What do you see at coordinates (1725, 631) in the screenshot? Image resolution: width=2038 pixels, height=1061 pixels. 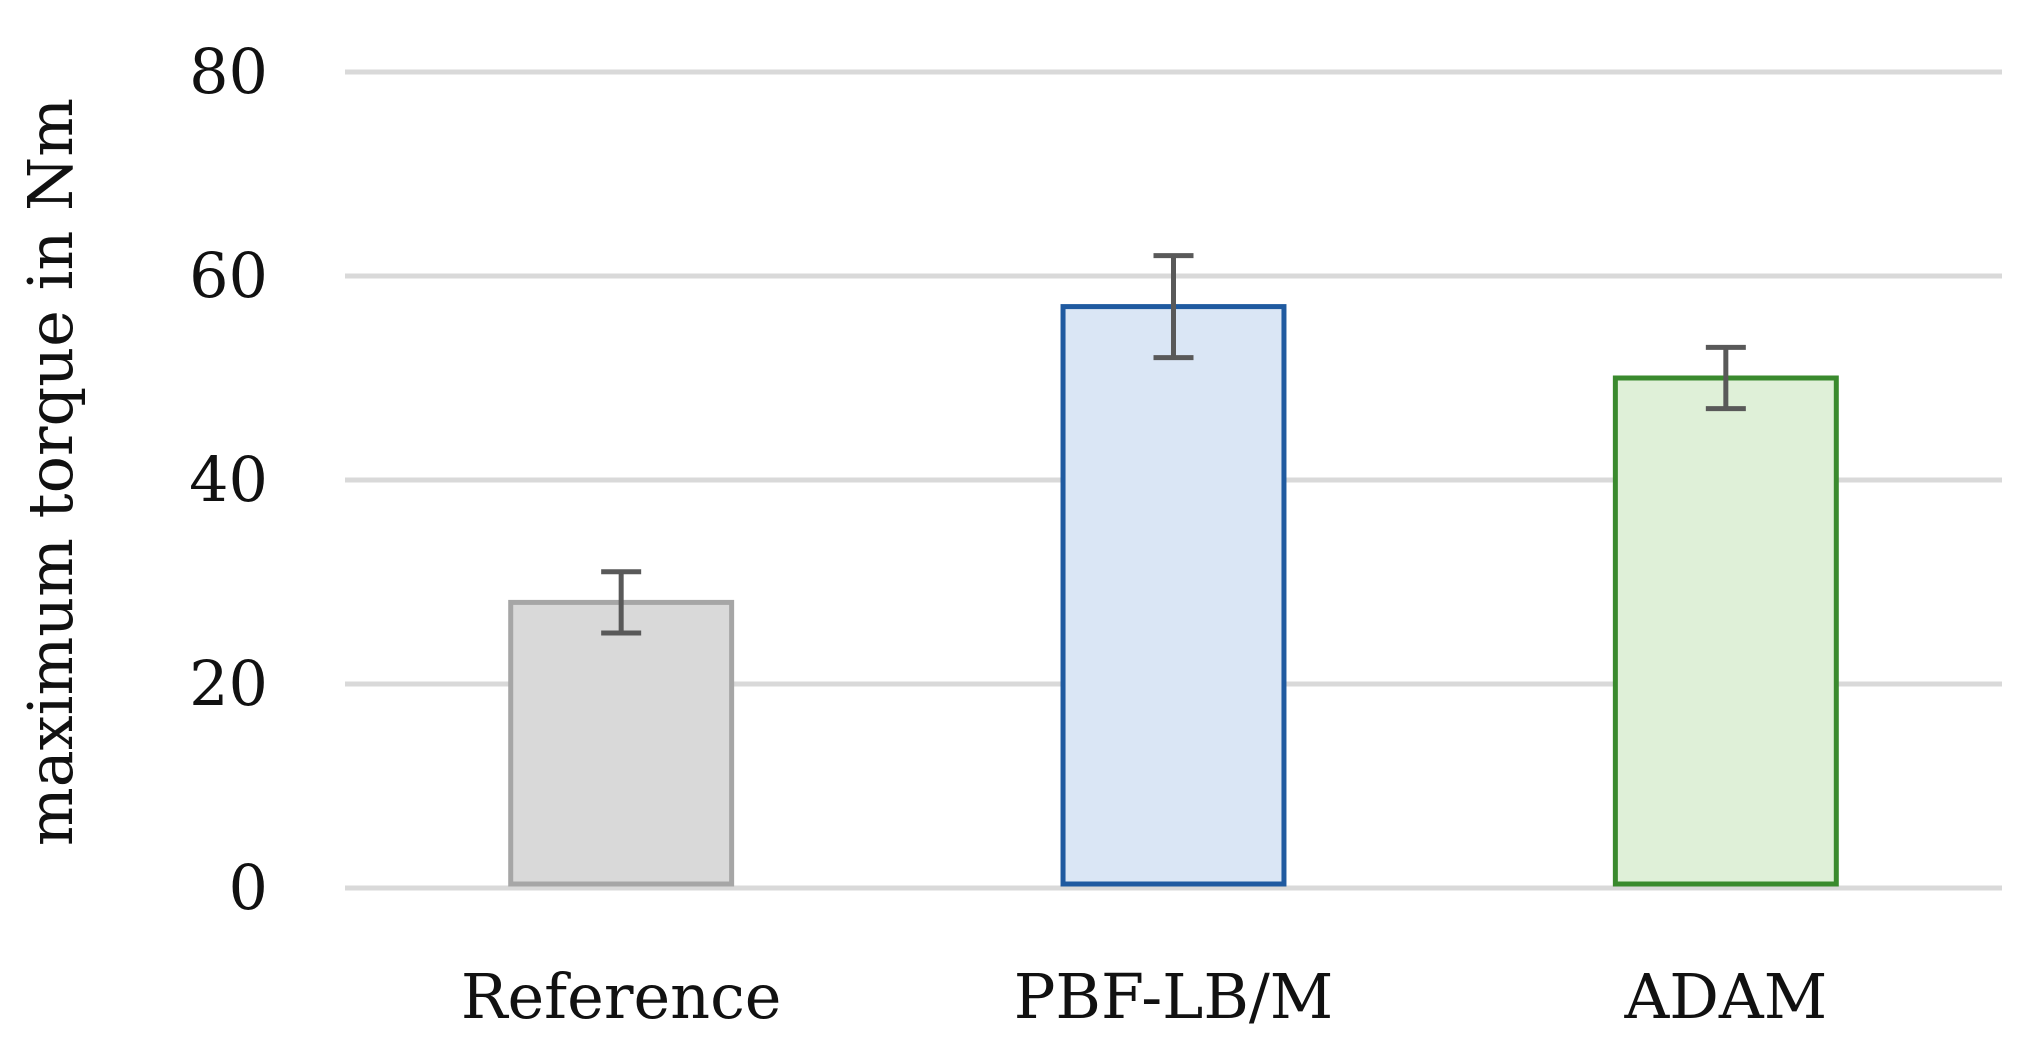 I see `bar-adam` at bounding box center [1725, 631].